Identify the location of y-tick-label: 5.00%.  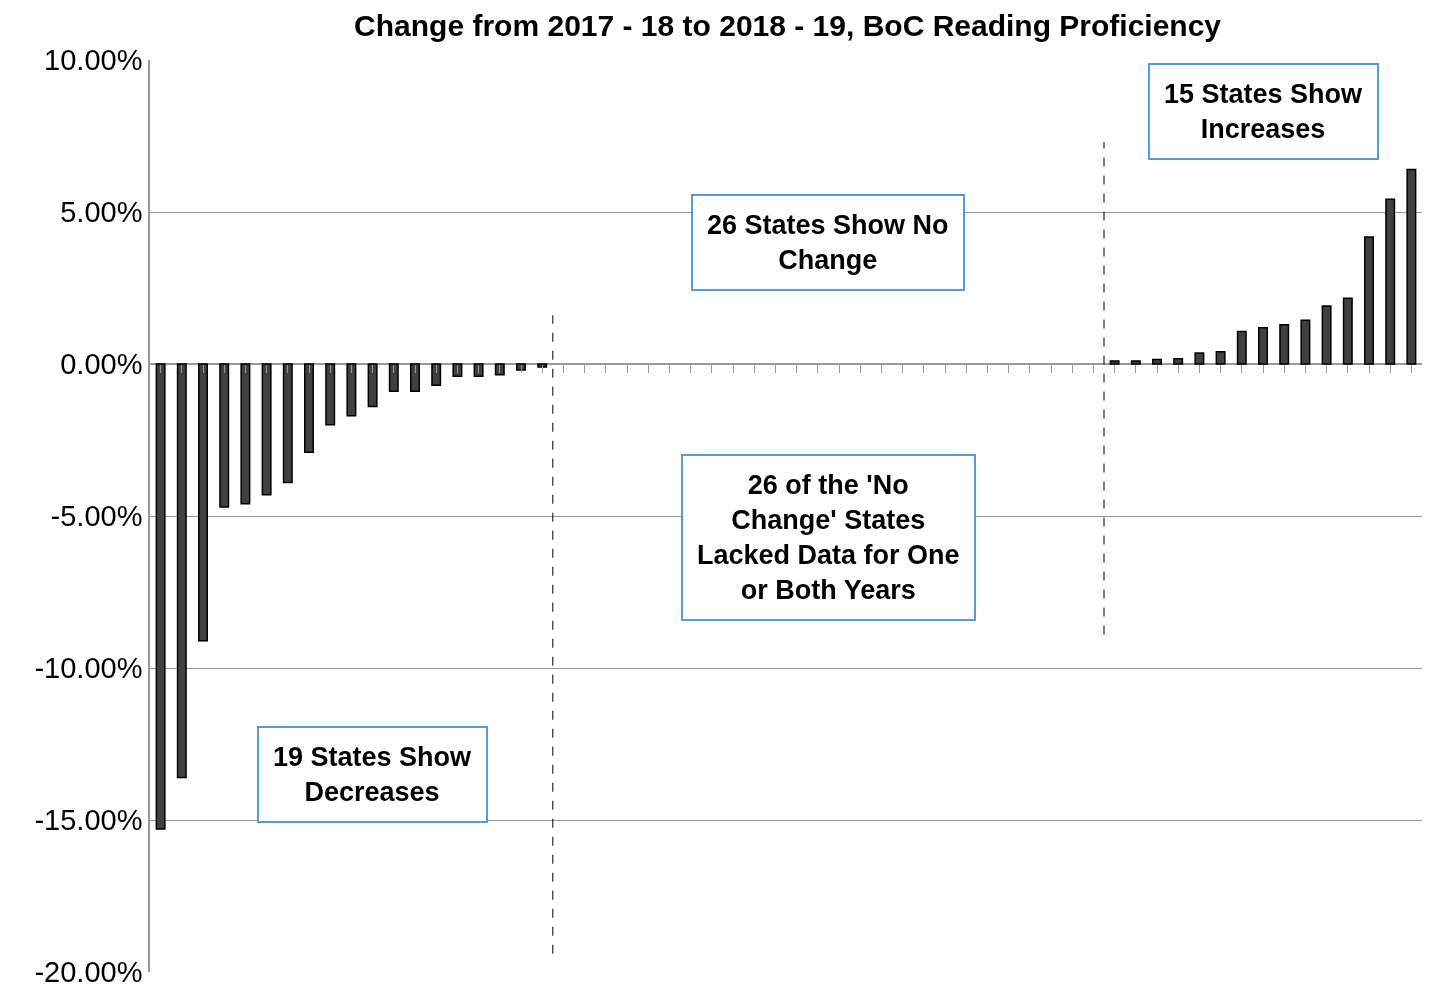
(101, 212).